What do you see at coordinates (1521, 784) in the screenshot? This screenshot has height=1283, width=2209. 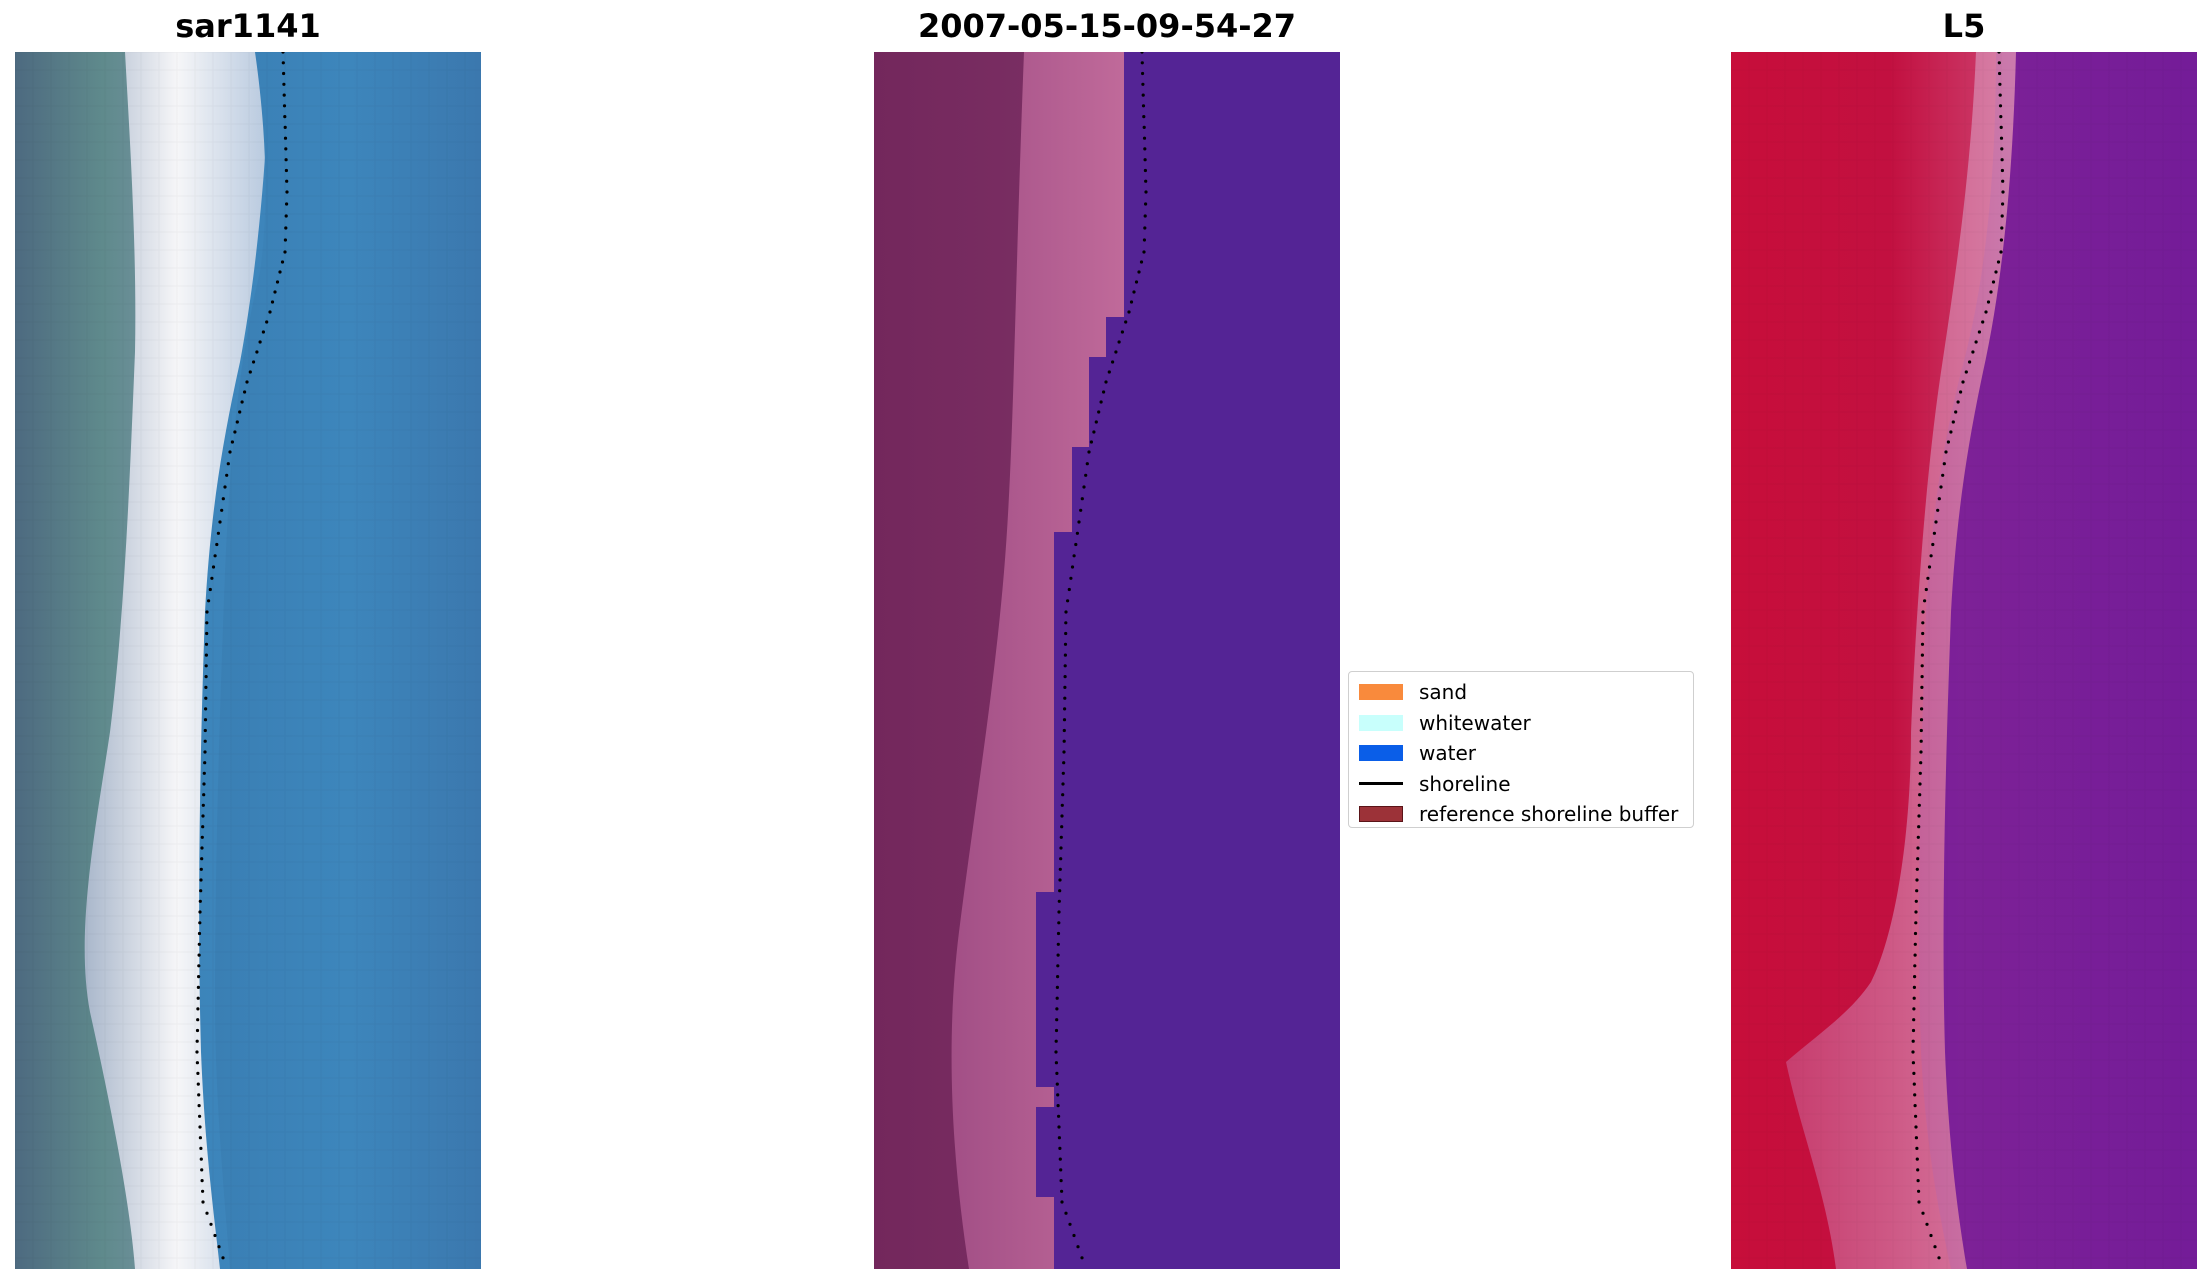 I see `legend-item-shoreline: shoreline` at bounding box center [1521, 784].